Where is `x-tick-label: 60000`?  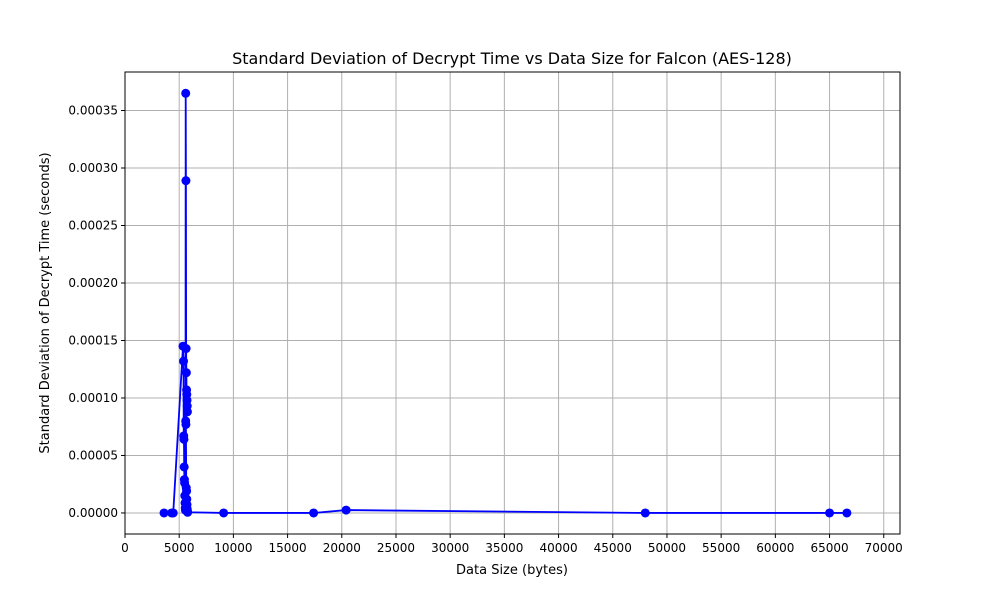 x-tick-label: 60000 is located at coordinates (775, 548).